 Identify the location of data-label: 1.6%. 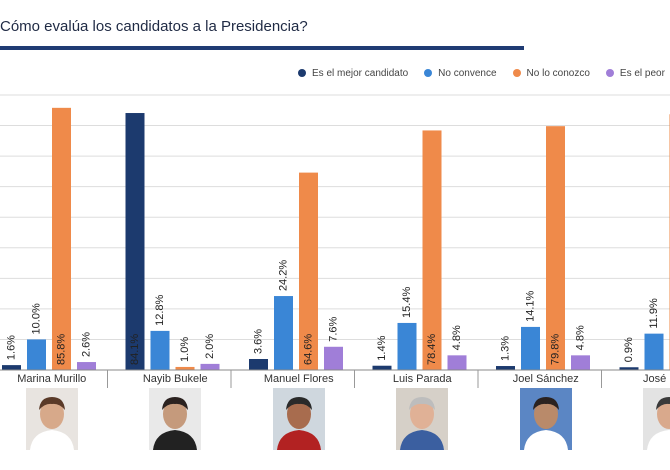
(11, 347).